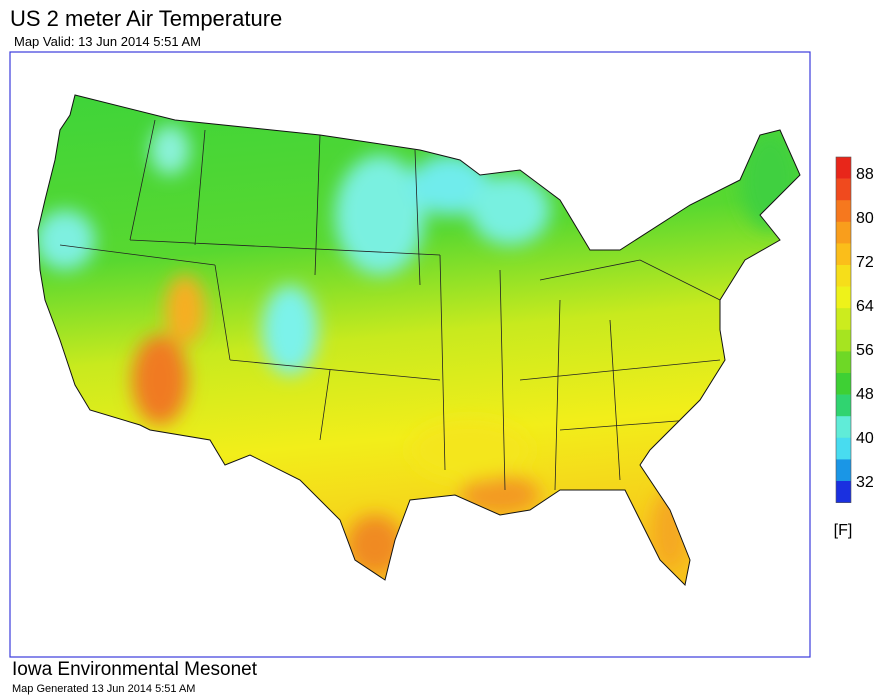 This screenshot has width=883, height=700. What do you see at coordinates (865, 394) in the screenshot?
I see `colorbar-tick-label: 48` at bounding box center [865, 394].